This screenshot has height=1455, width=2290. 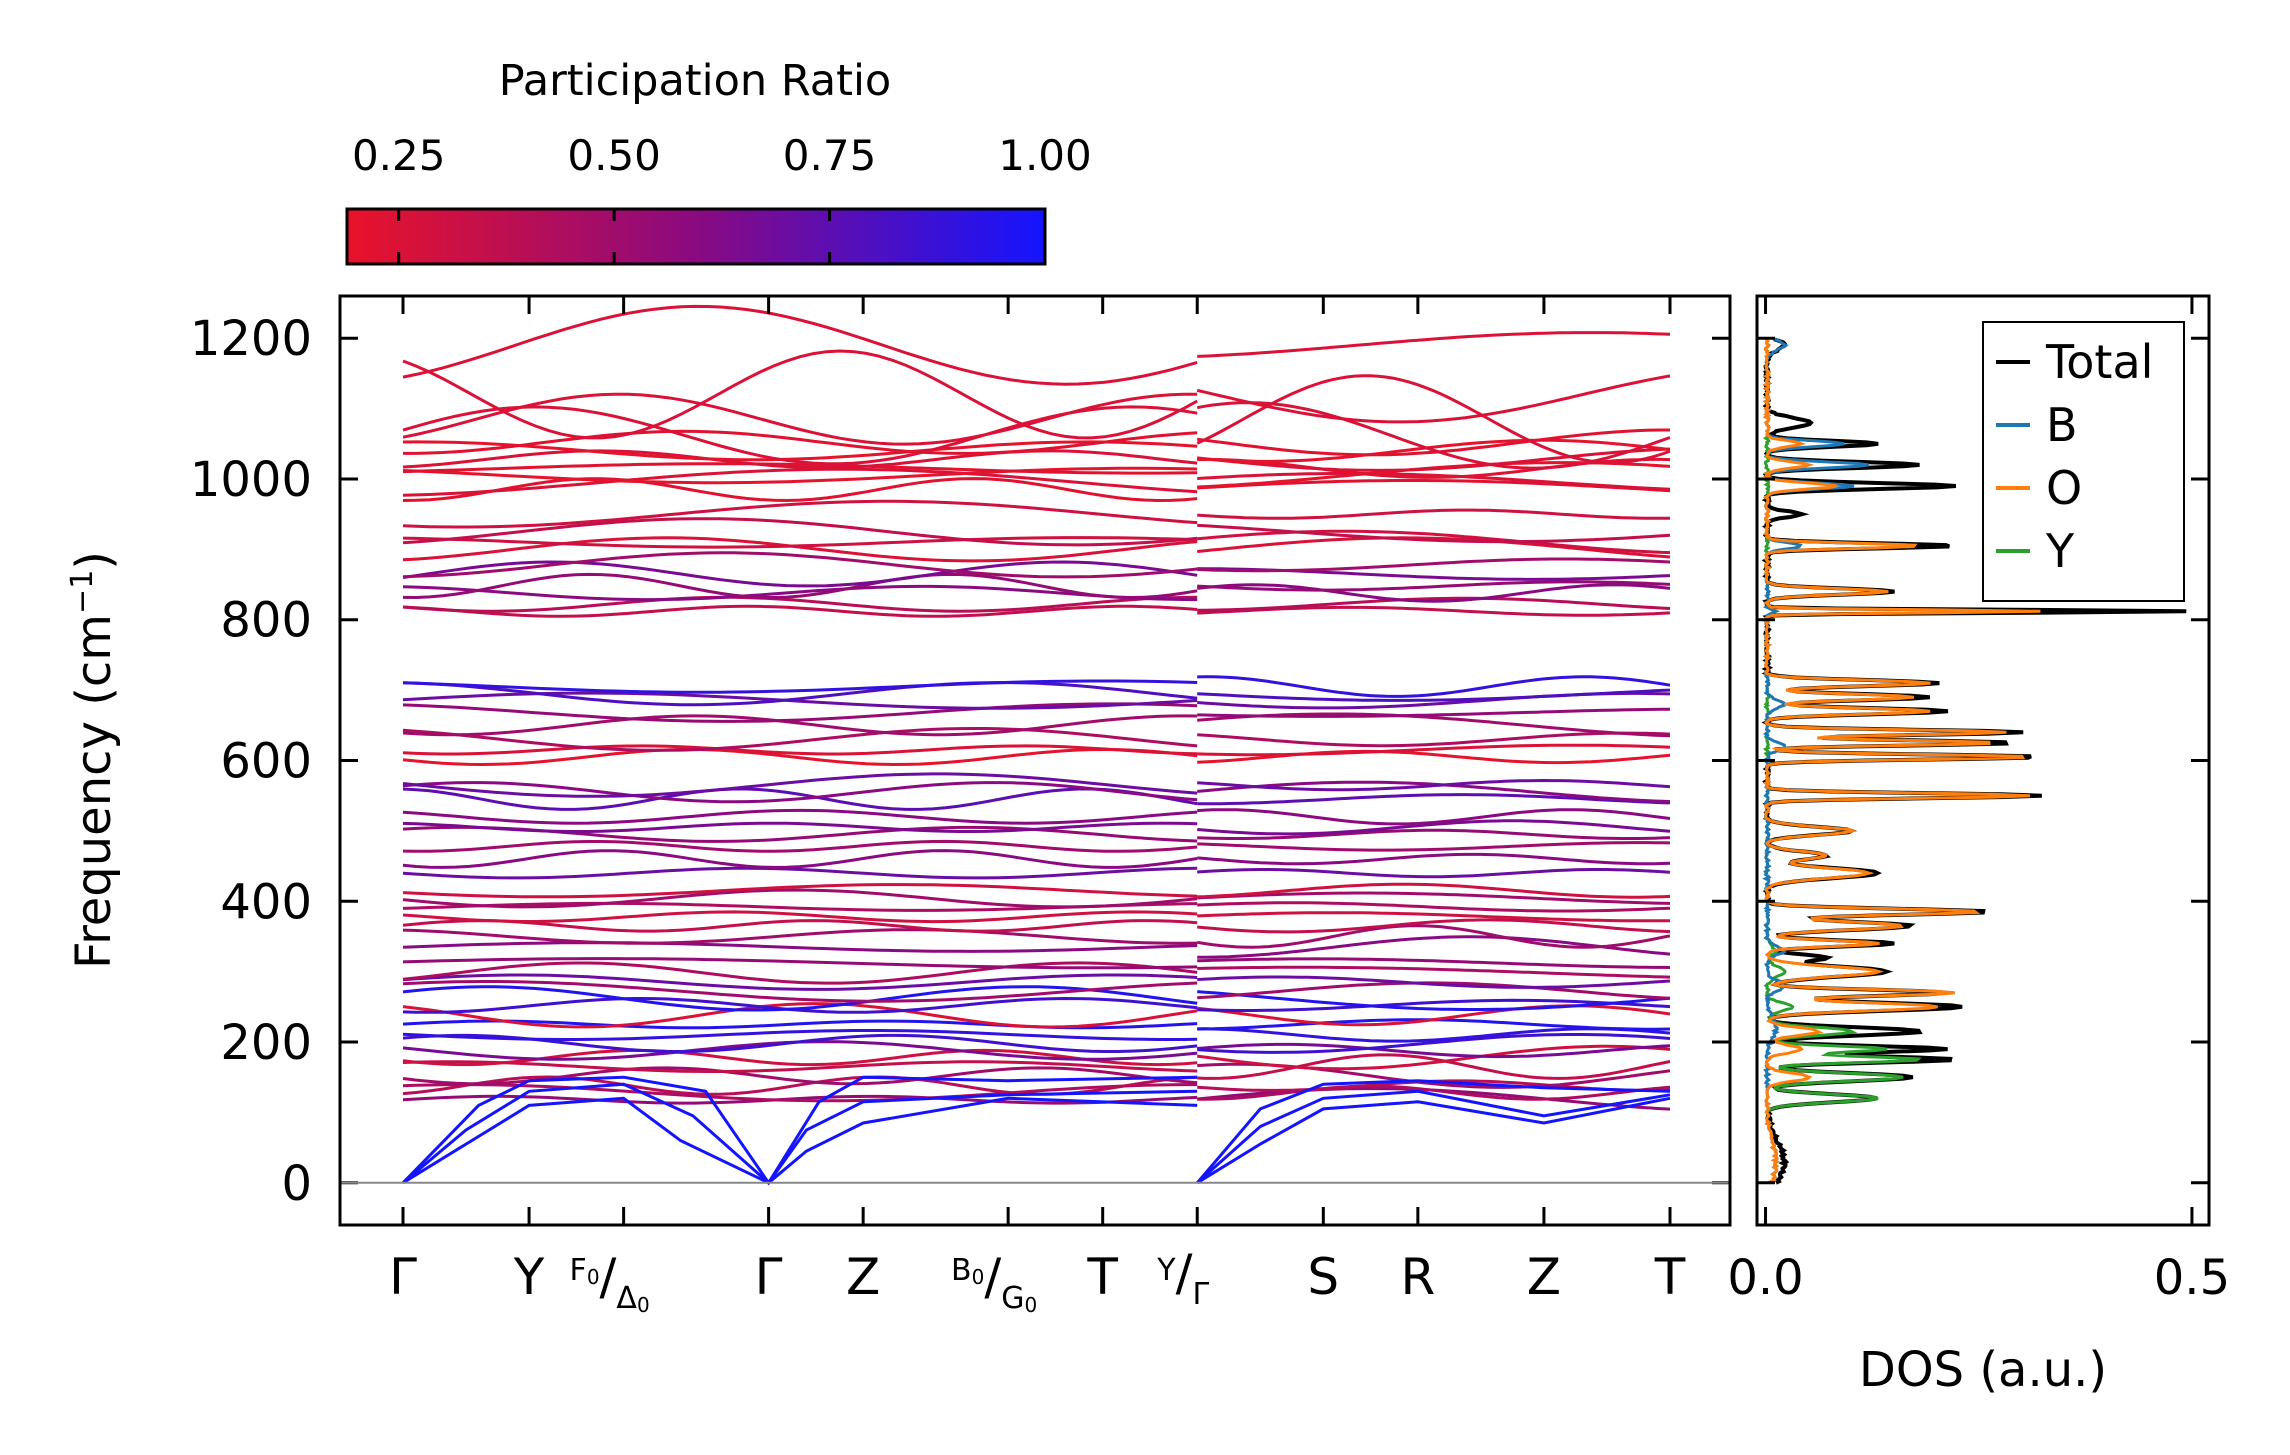 I want to click on kpoint-label: S, so click(x=1323, y=1277).